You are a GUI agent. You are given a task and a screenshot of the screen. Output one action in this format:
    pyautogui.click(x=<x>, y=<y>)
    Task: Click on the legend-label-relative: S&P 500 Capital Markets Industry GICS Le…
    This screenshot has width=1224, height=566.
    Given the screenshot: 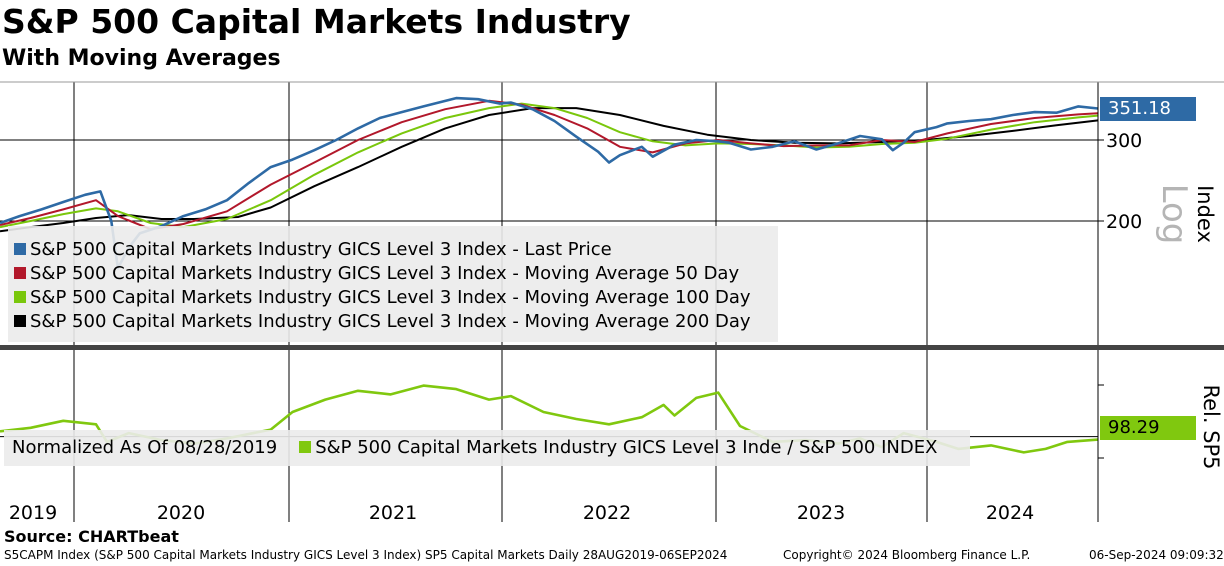 What is the action you would take?
    pyautogui.click(x=626, y=447)
    